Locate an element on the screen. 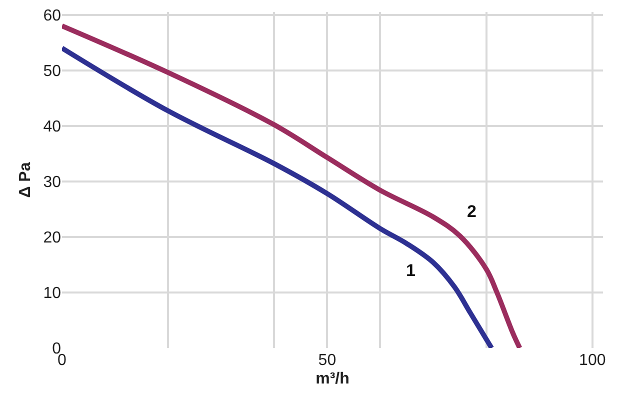  x-axis-title: m³/h is located at coordinates (333, 379).